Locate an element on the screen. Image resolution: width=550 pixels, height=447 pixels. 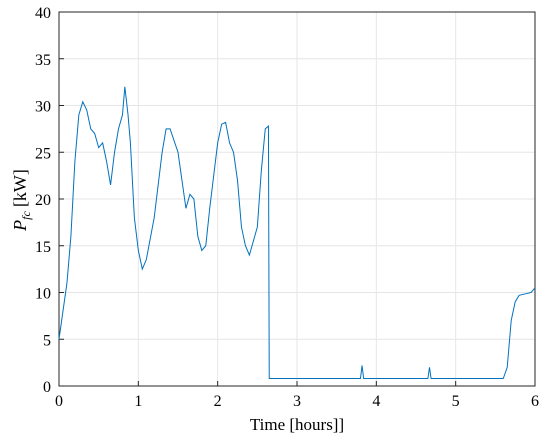
x-tick-label: 5 is located at coordinates (456, 401).